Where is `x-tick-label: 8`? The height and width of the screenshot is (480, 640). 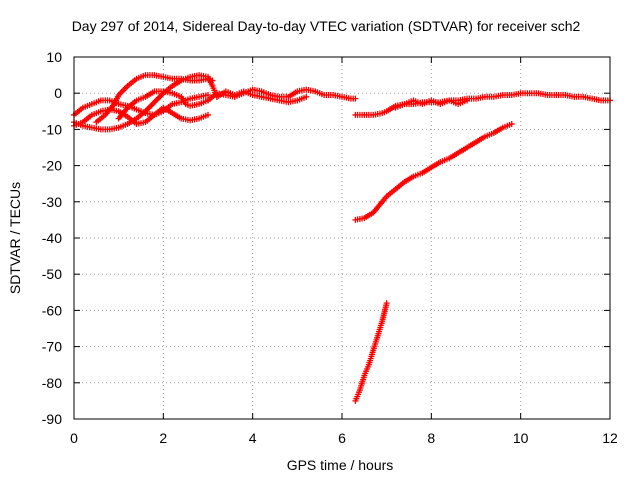
x-tick-label: 8 is located at coordinates (431, 438).